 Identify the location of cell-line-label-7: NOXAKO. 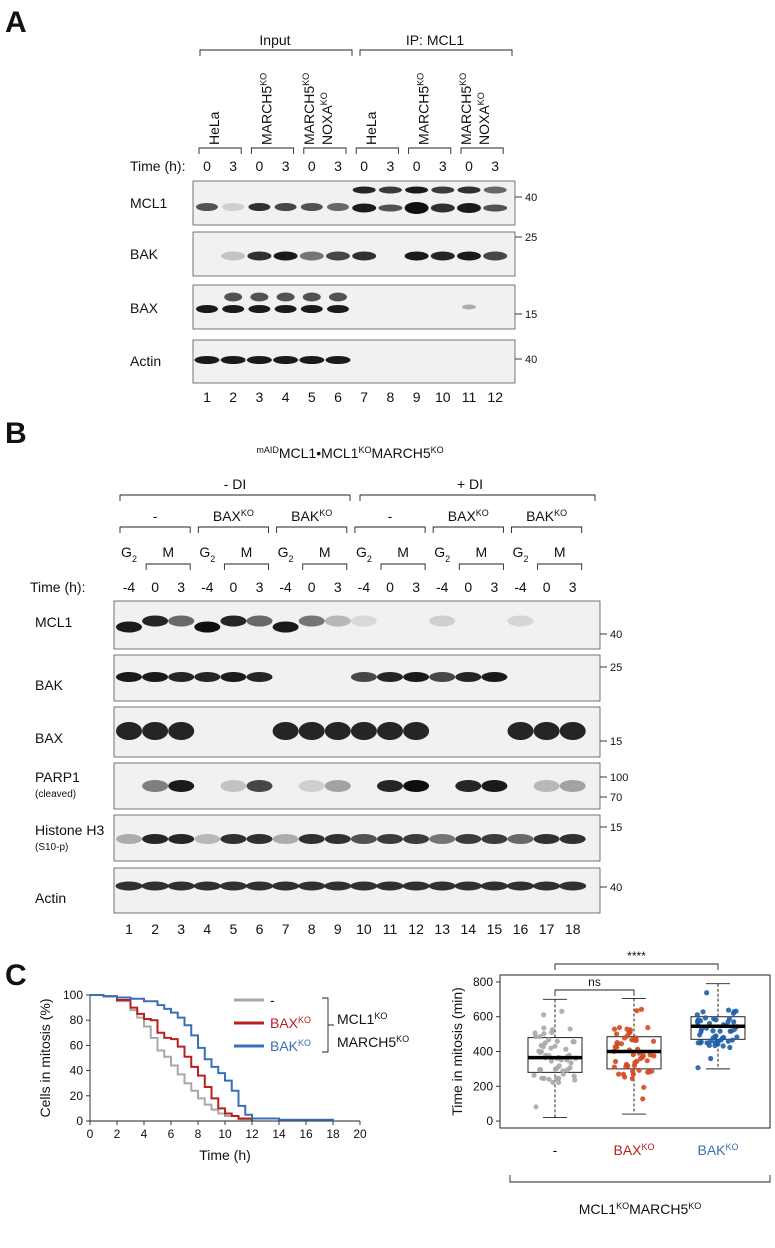
(484, 118).